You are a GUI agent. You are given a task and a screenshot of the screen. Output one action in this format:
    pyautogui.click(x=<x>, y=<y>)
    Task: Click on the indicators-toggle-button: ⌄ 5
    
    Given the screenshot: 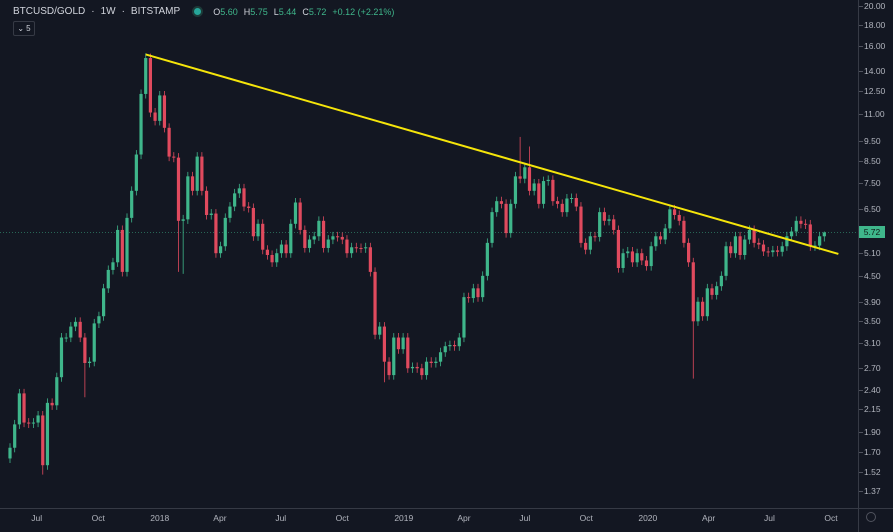 What is the action you would take?
    pyautogui.click(x=24, y=28)
    